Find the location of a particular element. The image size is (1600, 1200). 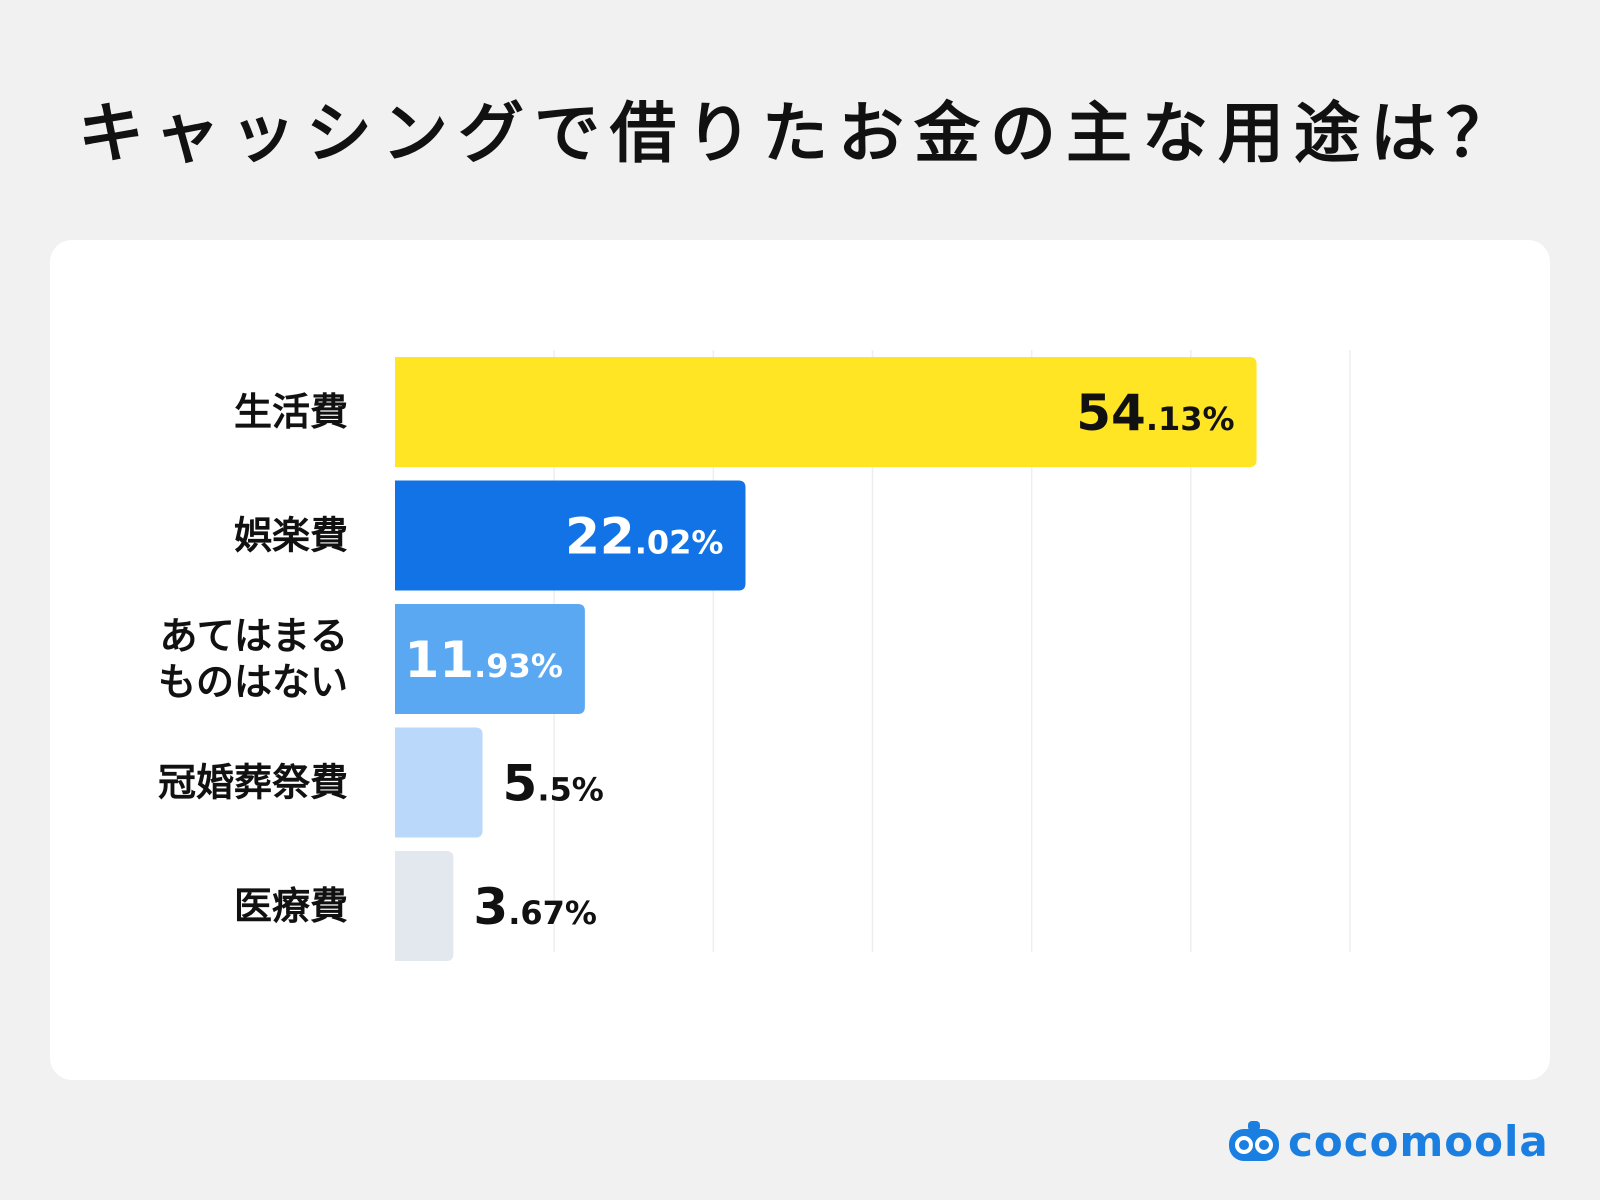

data-label: 11.93% is located at coordinates (484, 660).